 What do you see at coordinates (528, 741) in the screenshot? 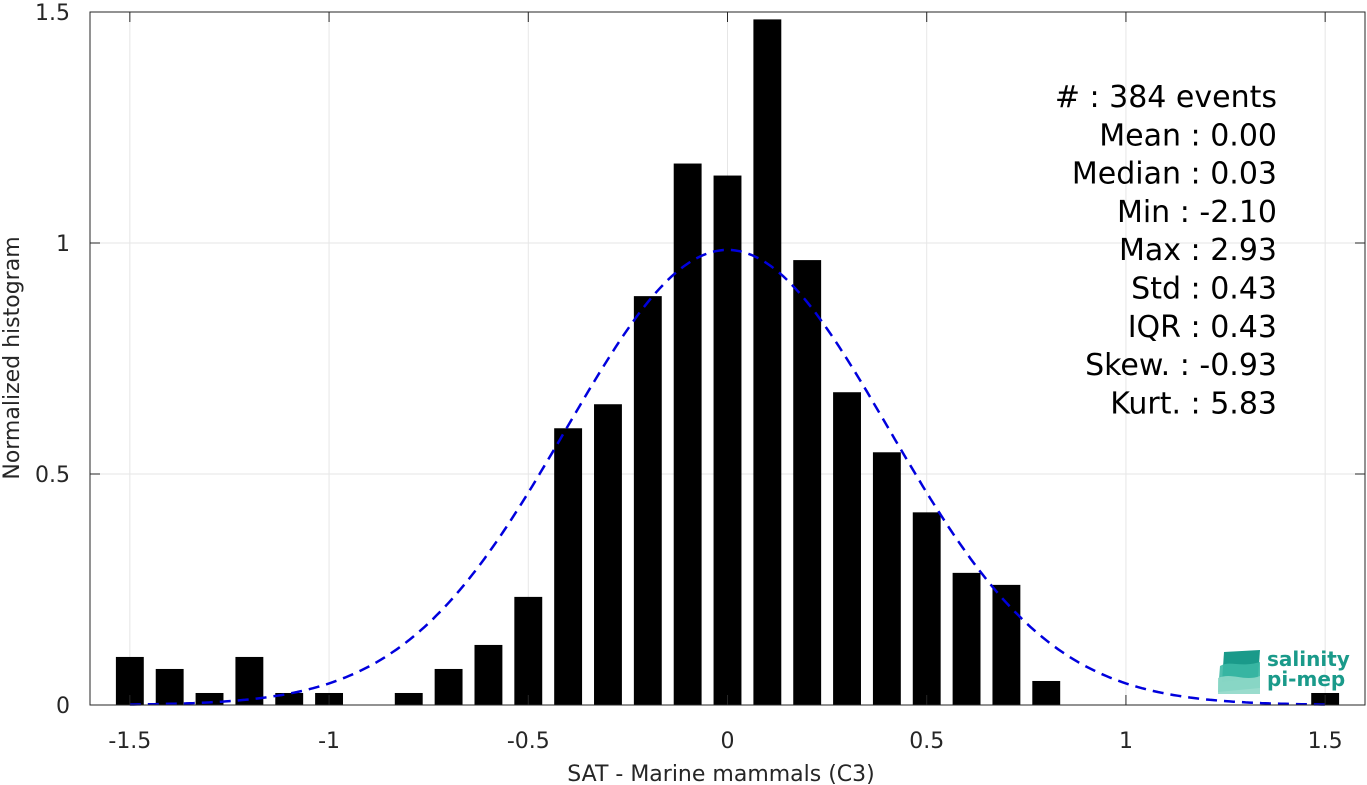
I see `x-tick-label: -0.5` at bounding box center [528, 741].